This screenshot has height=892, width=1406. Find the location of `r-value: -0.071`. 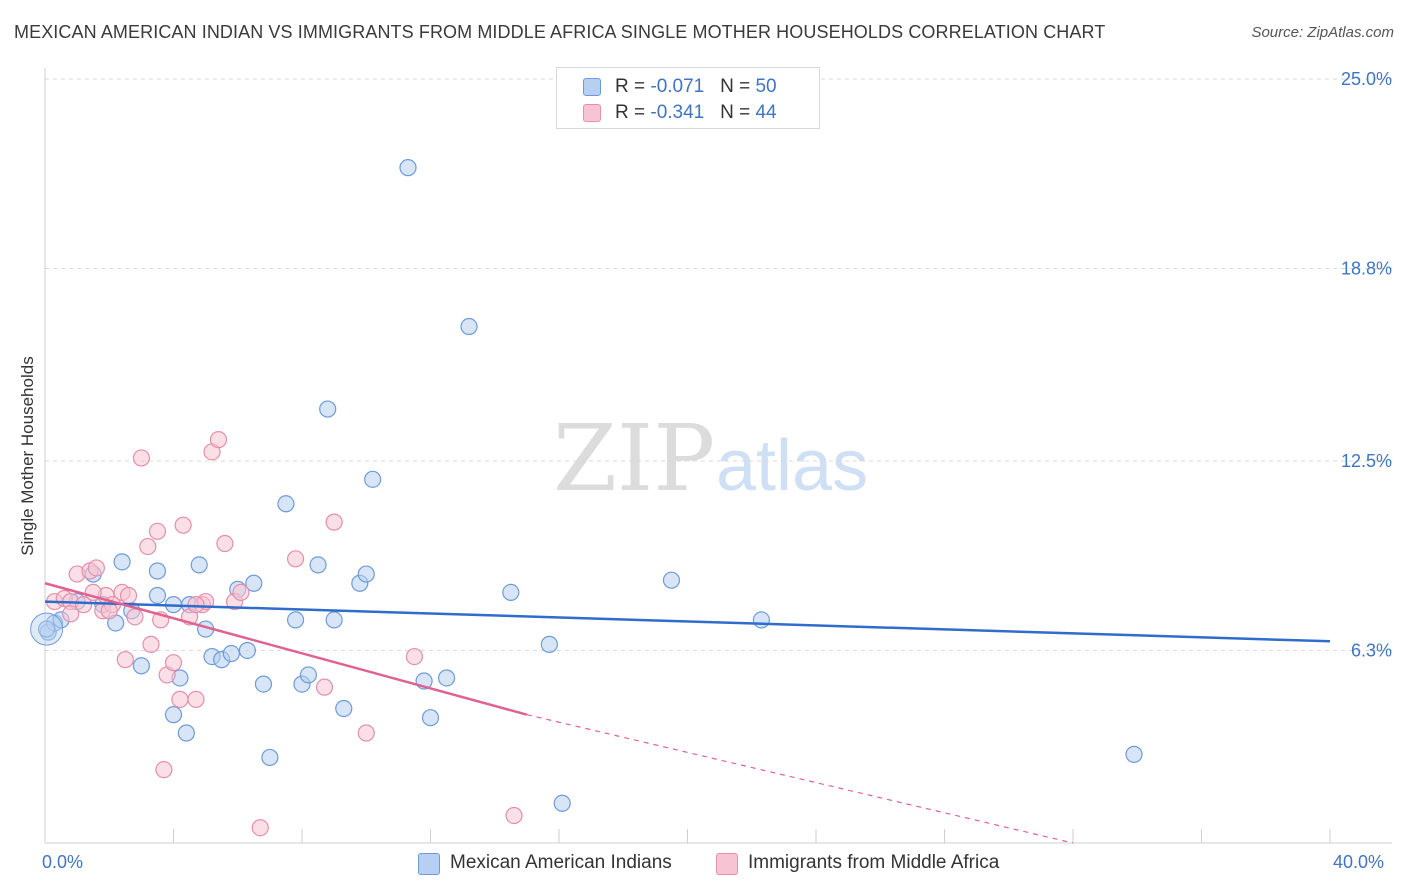

r-value: -0.071 is located at coordinates (677, 86).